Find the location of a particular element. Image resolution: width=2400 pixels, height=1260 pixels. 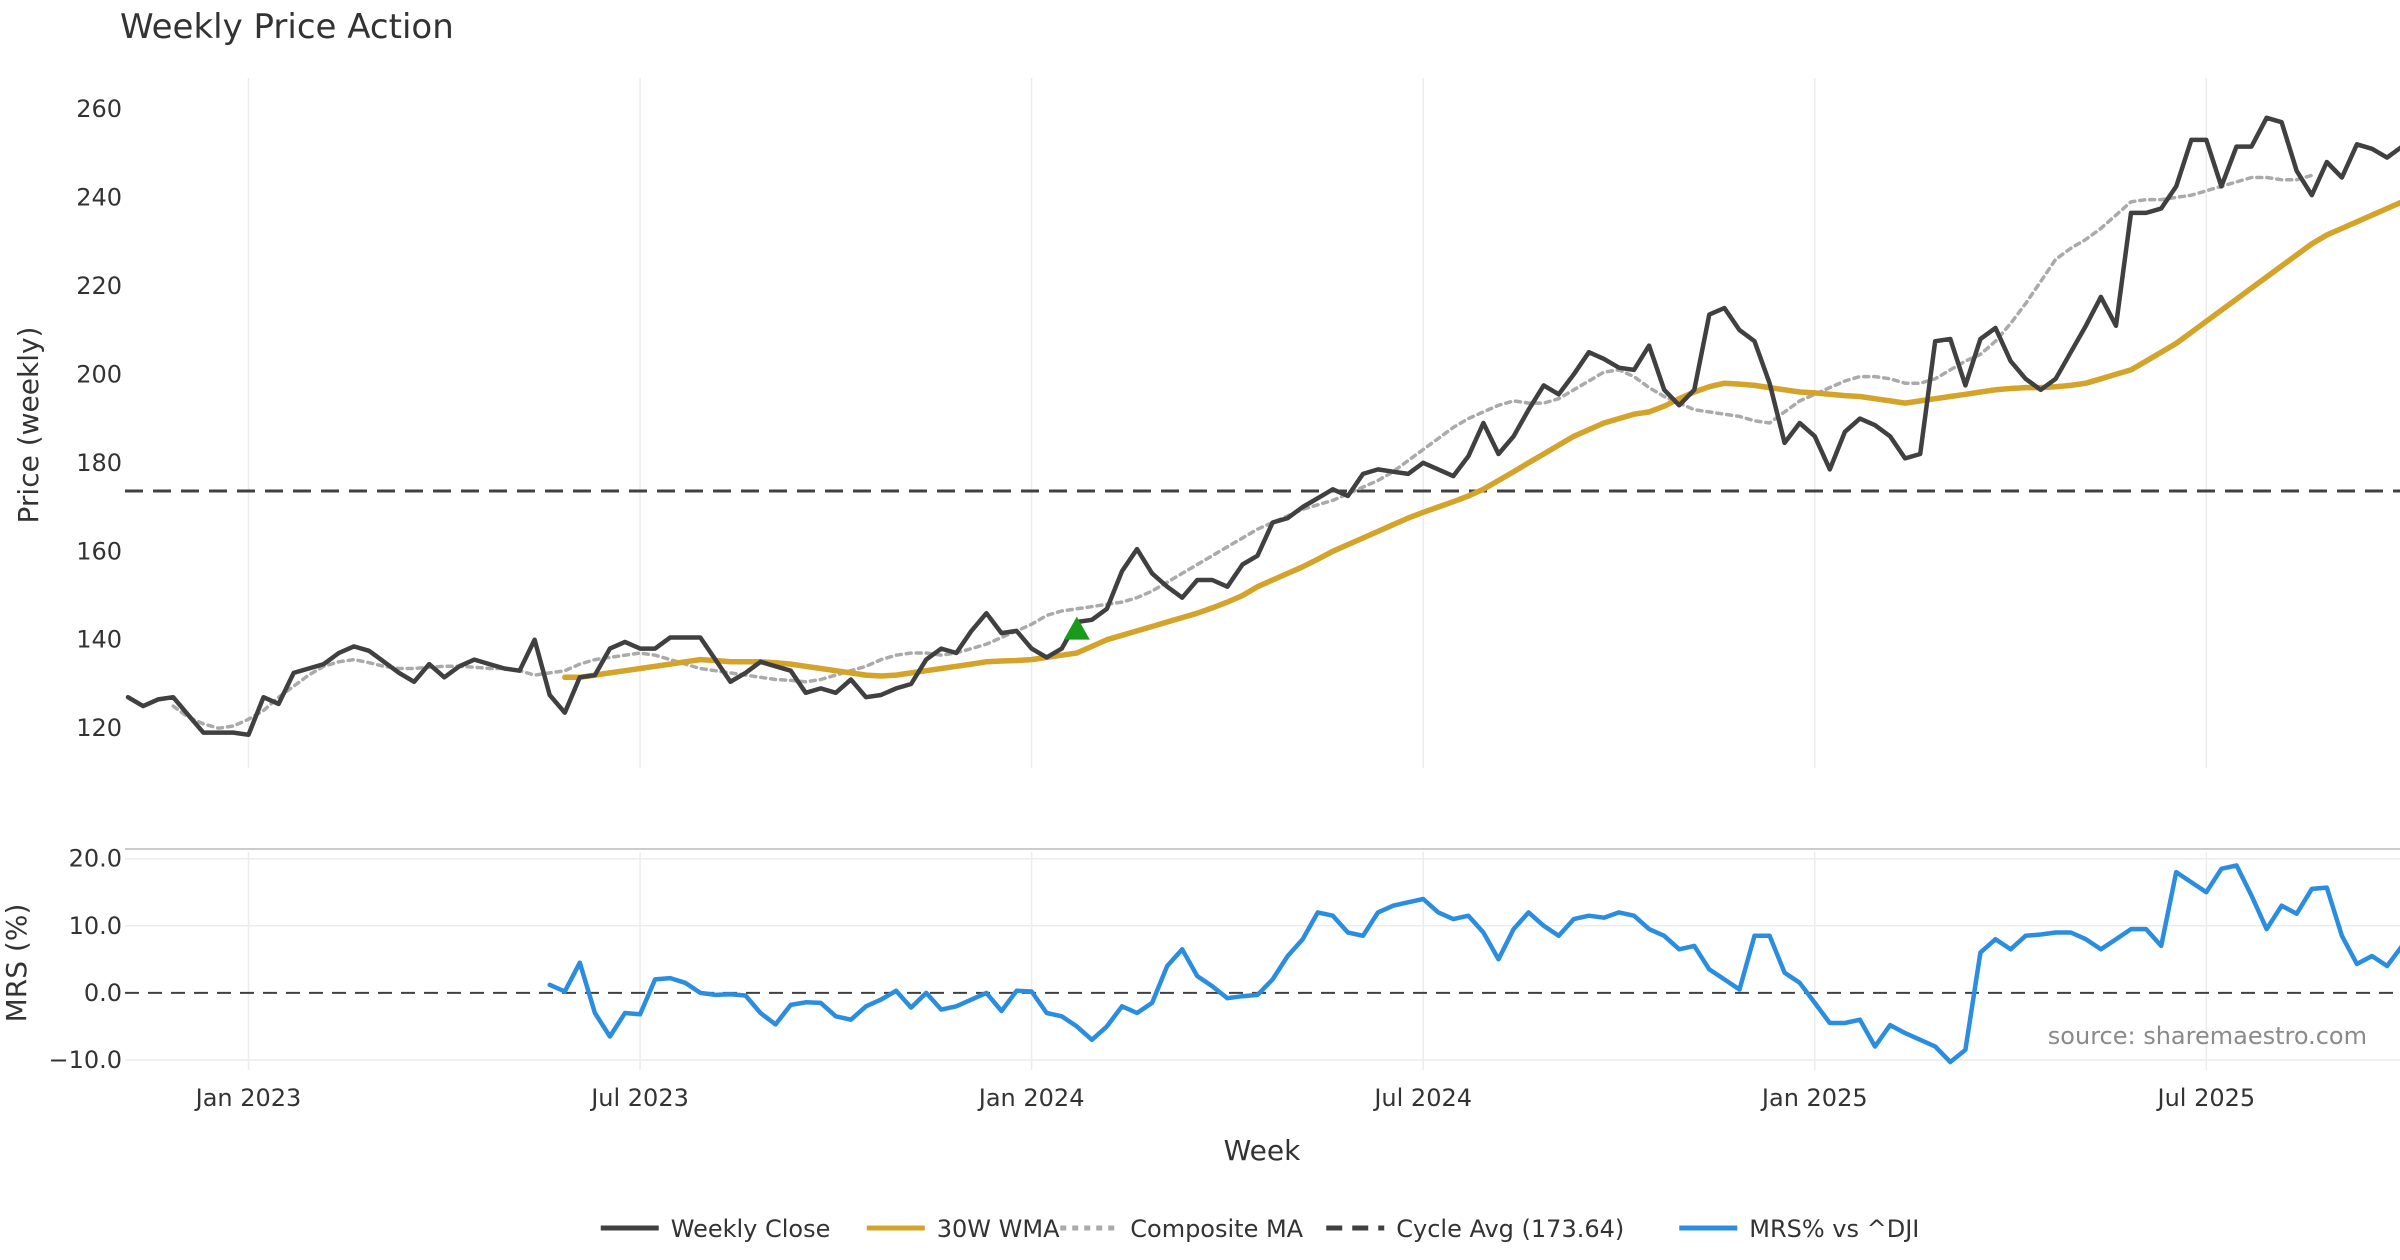

x-axis-label: Week is located at coordinates (1262, 1150).